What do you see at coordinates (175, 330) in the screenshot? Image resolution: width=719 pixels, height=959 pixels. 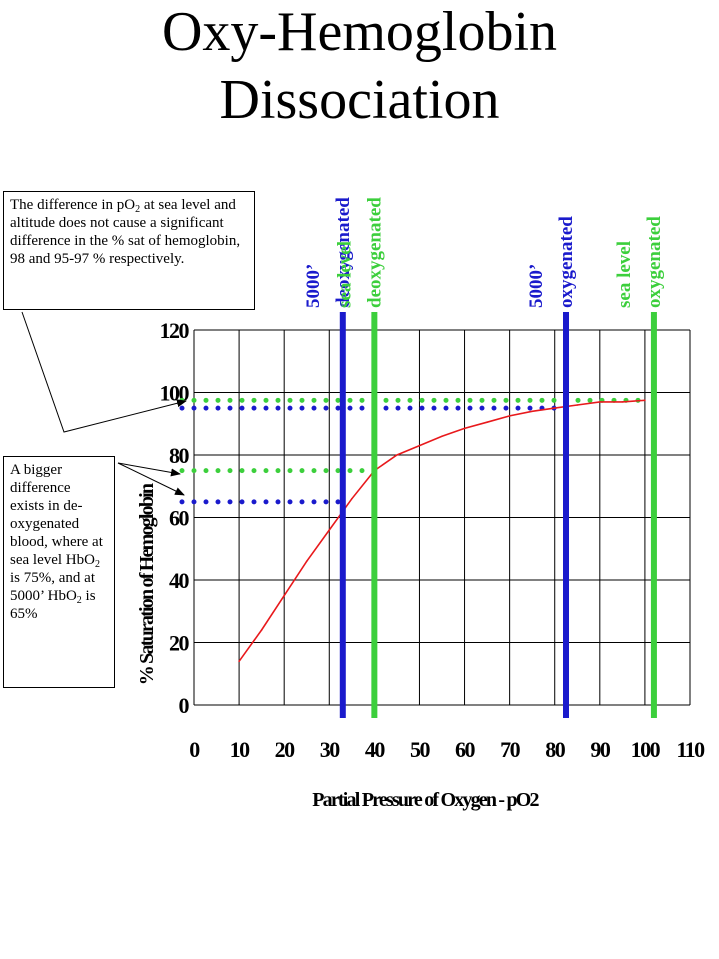 I see `y-tick-label: 120` at bounding box center [175, 330].